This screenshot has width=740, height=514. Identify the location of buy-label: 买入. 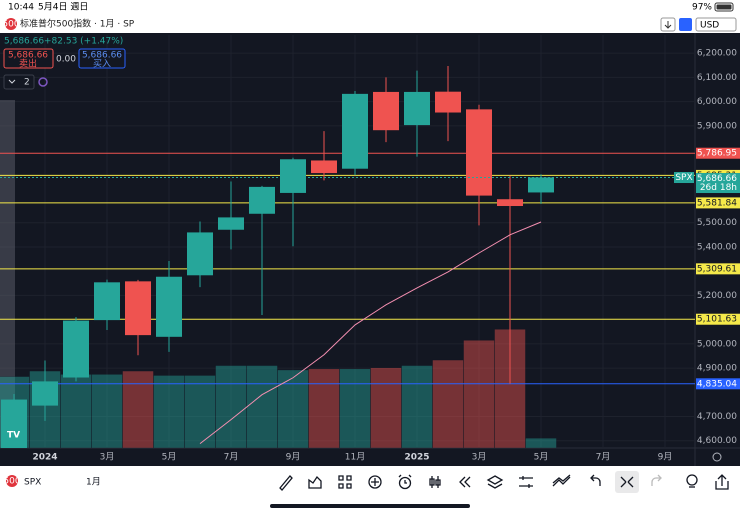
(102, 64).